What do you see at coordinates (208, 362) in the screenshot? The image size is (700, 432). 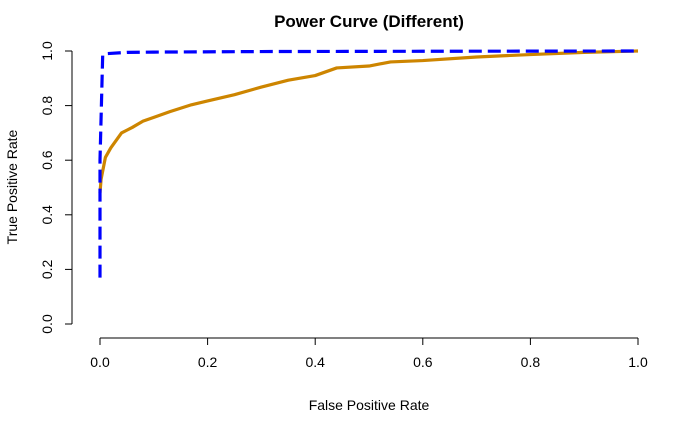 I see `x-tick-label: 0.2` at bounding box center [208, 362].